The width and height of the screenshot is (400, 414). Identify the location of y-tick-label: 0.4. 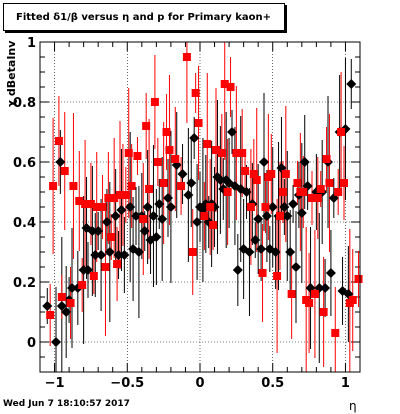
(24, 223).